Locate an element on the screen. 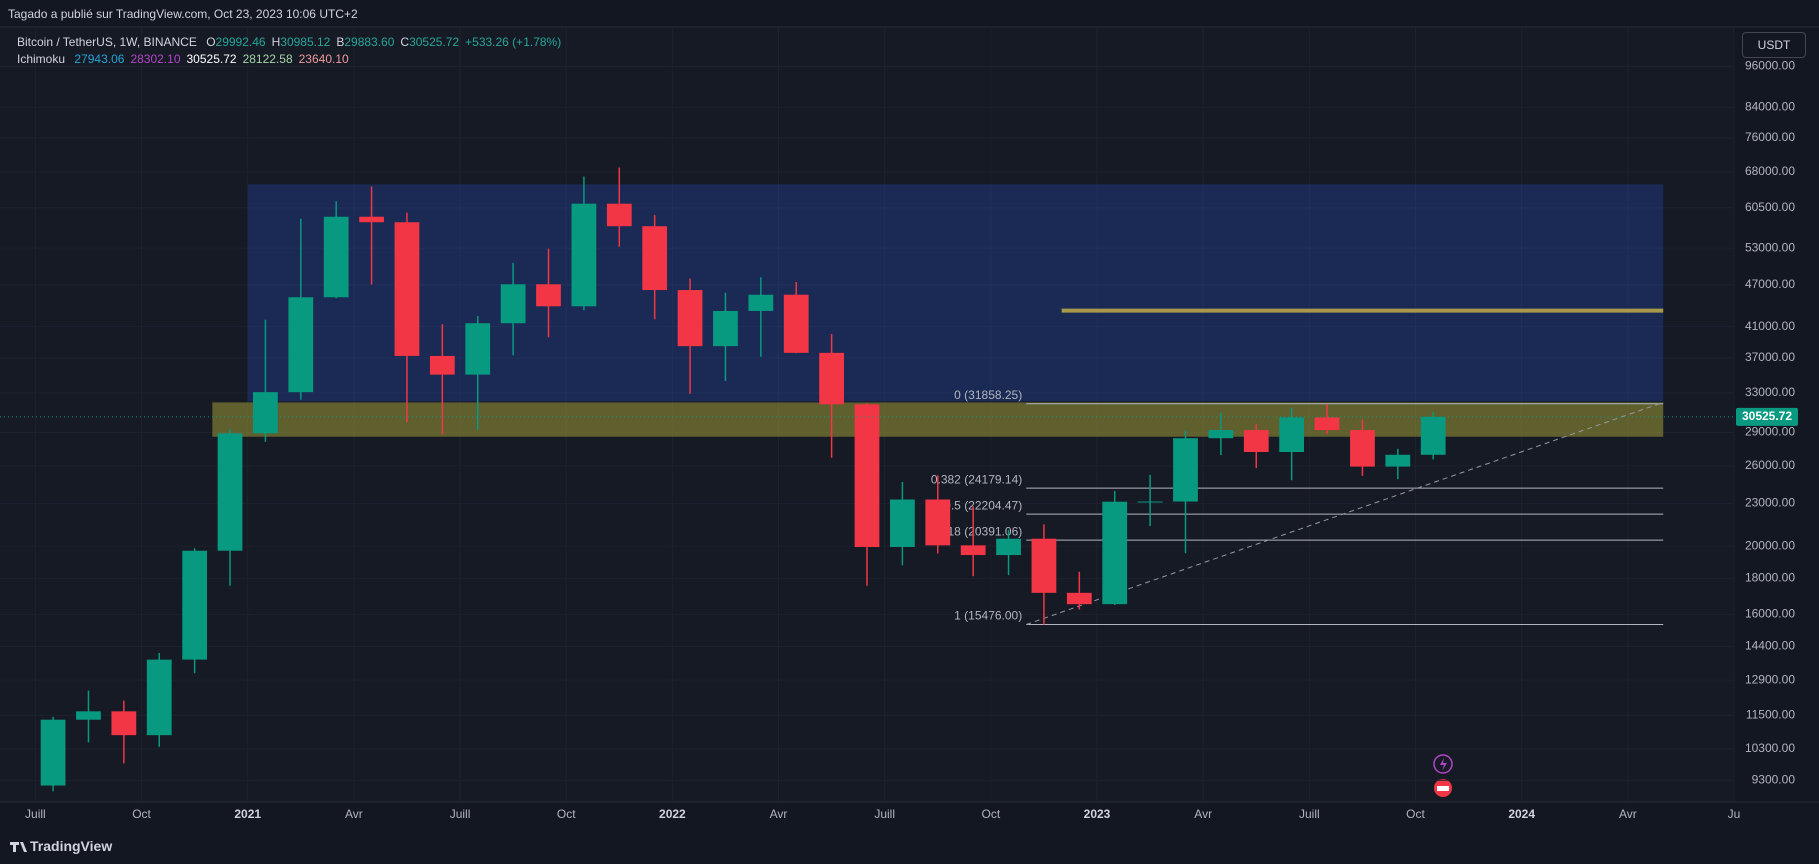 The height and width of the screenshot is (864, 1819). indicator-value: 30525.72 is located at coordinates (211, 59).